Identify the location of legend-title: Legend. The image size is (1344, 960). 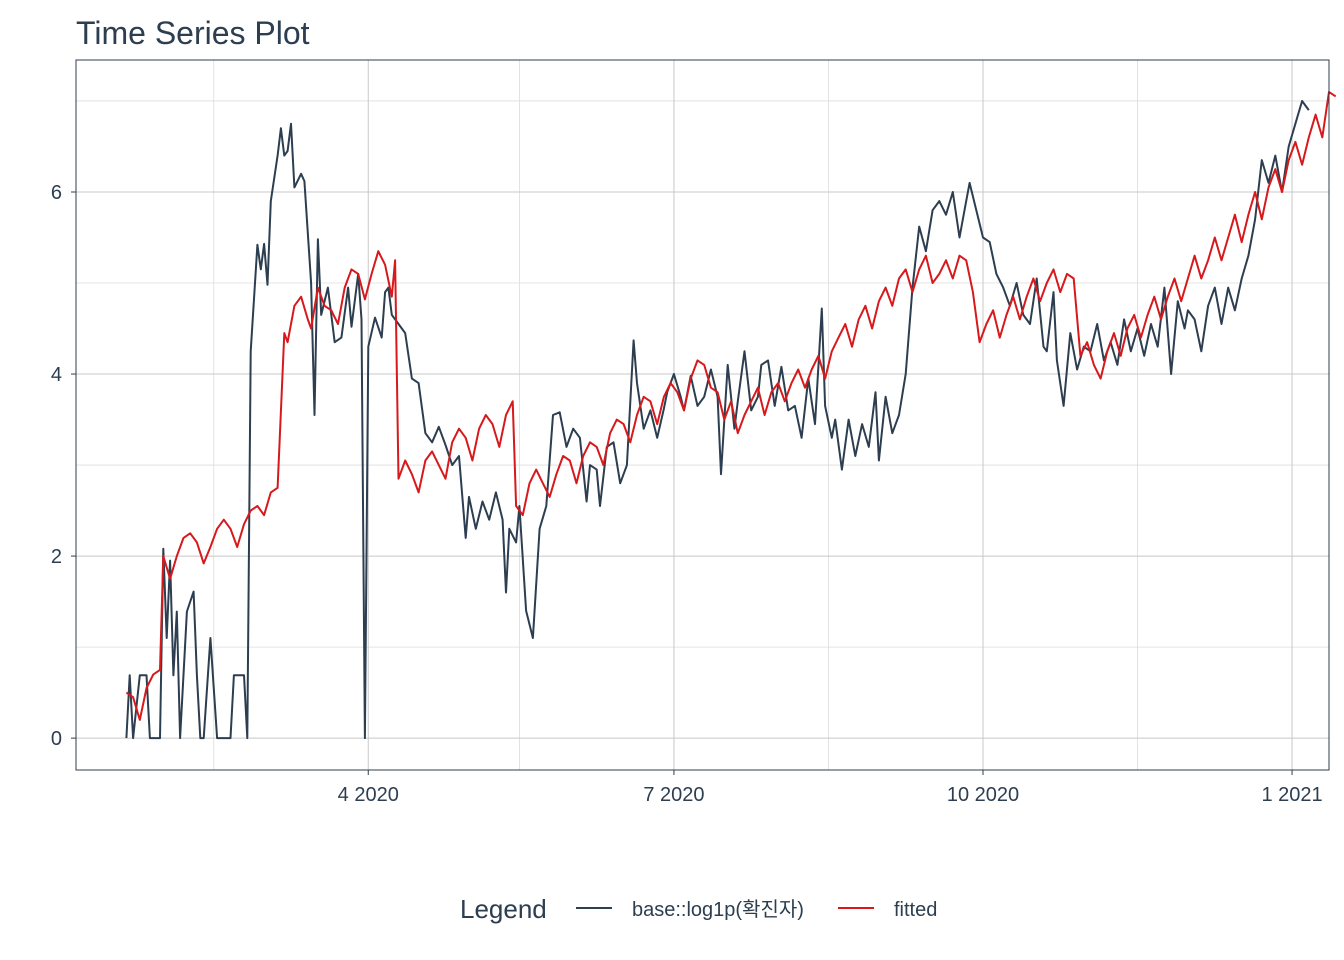
(503, 909).